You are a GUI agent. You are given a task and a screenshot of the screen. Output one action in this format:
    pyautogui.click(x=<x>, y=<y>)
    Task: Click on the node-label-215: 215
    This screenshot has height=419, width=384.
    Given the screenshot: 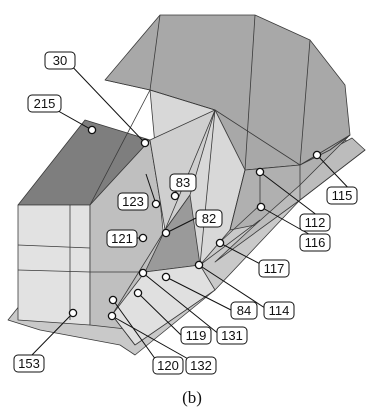 What is the action you would take?
    pyautogui.click(x=44, y=103)
    